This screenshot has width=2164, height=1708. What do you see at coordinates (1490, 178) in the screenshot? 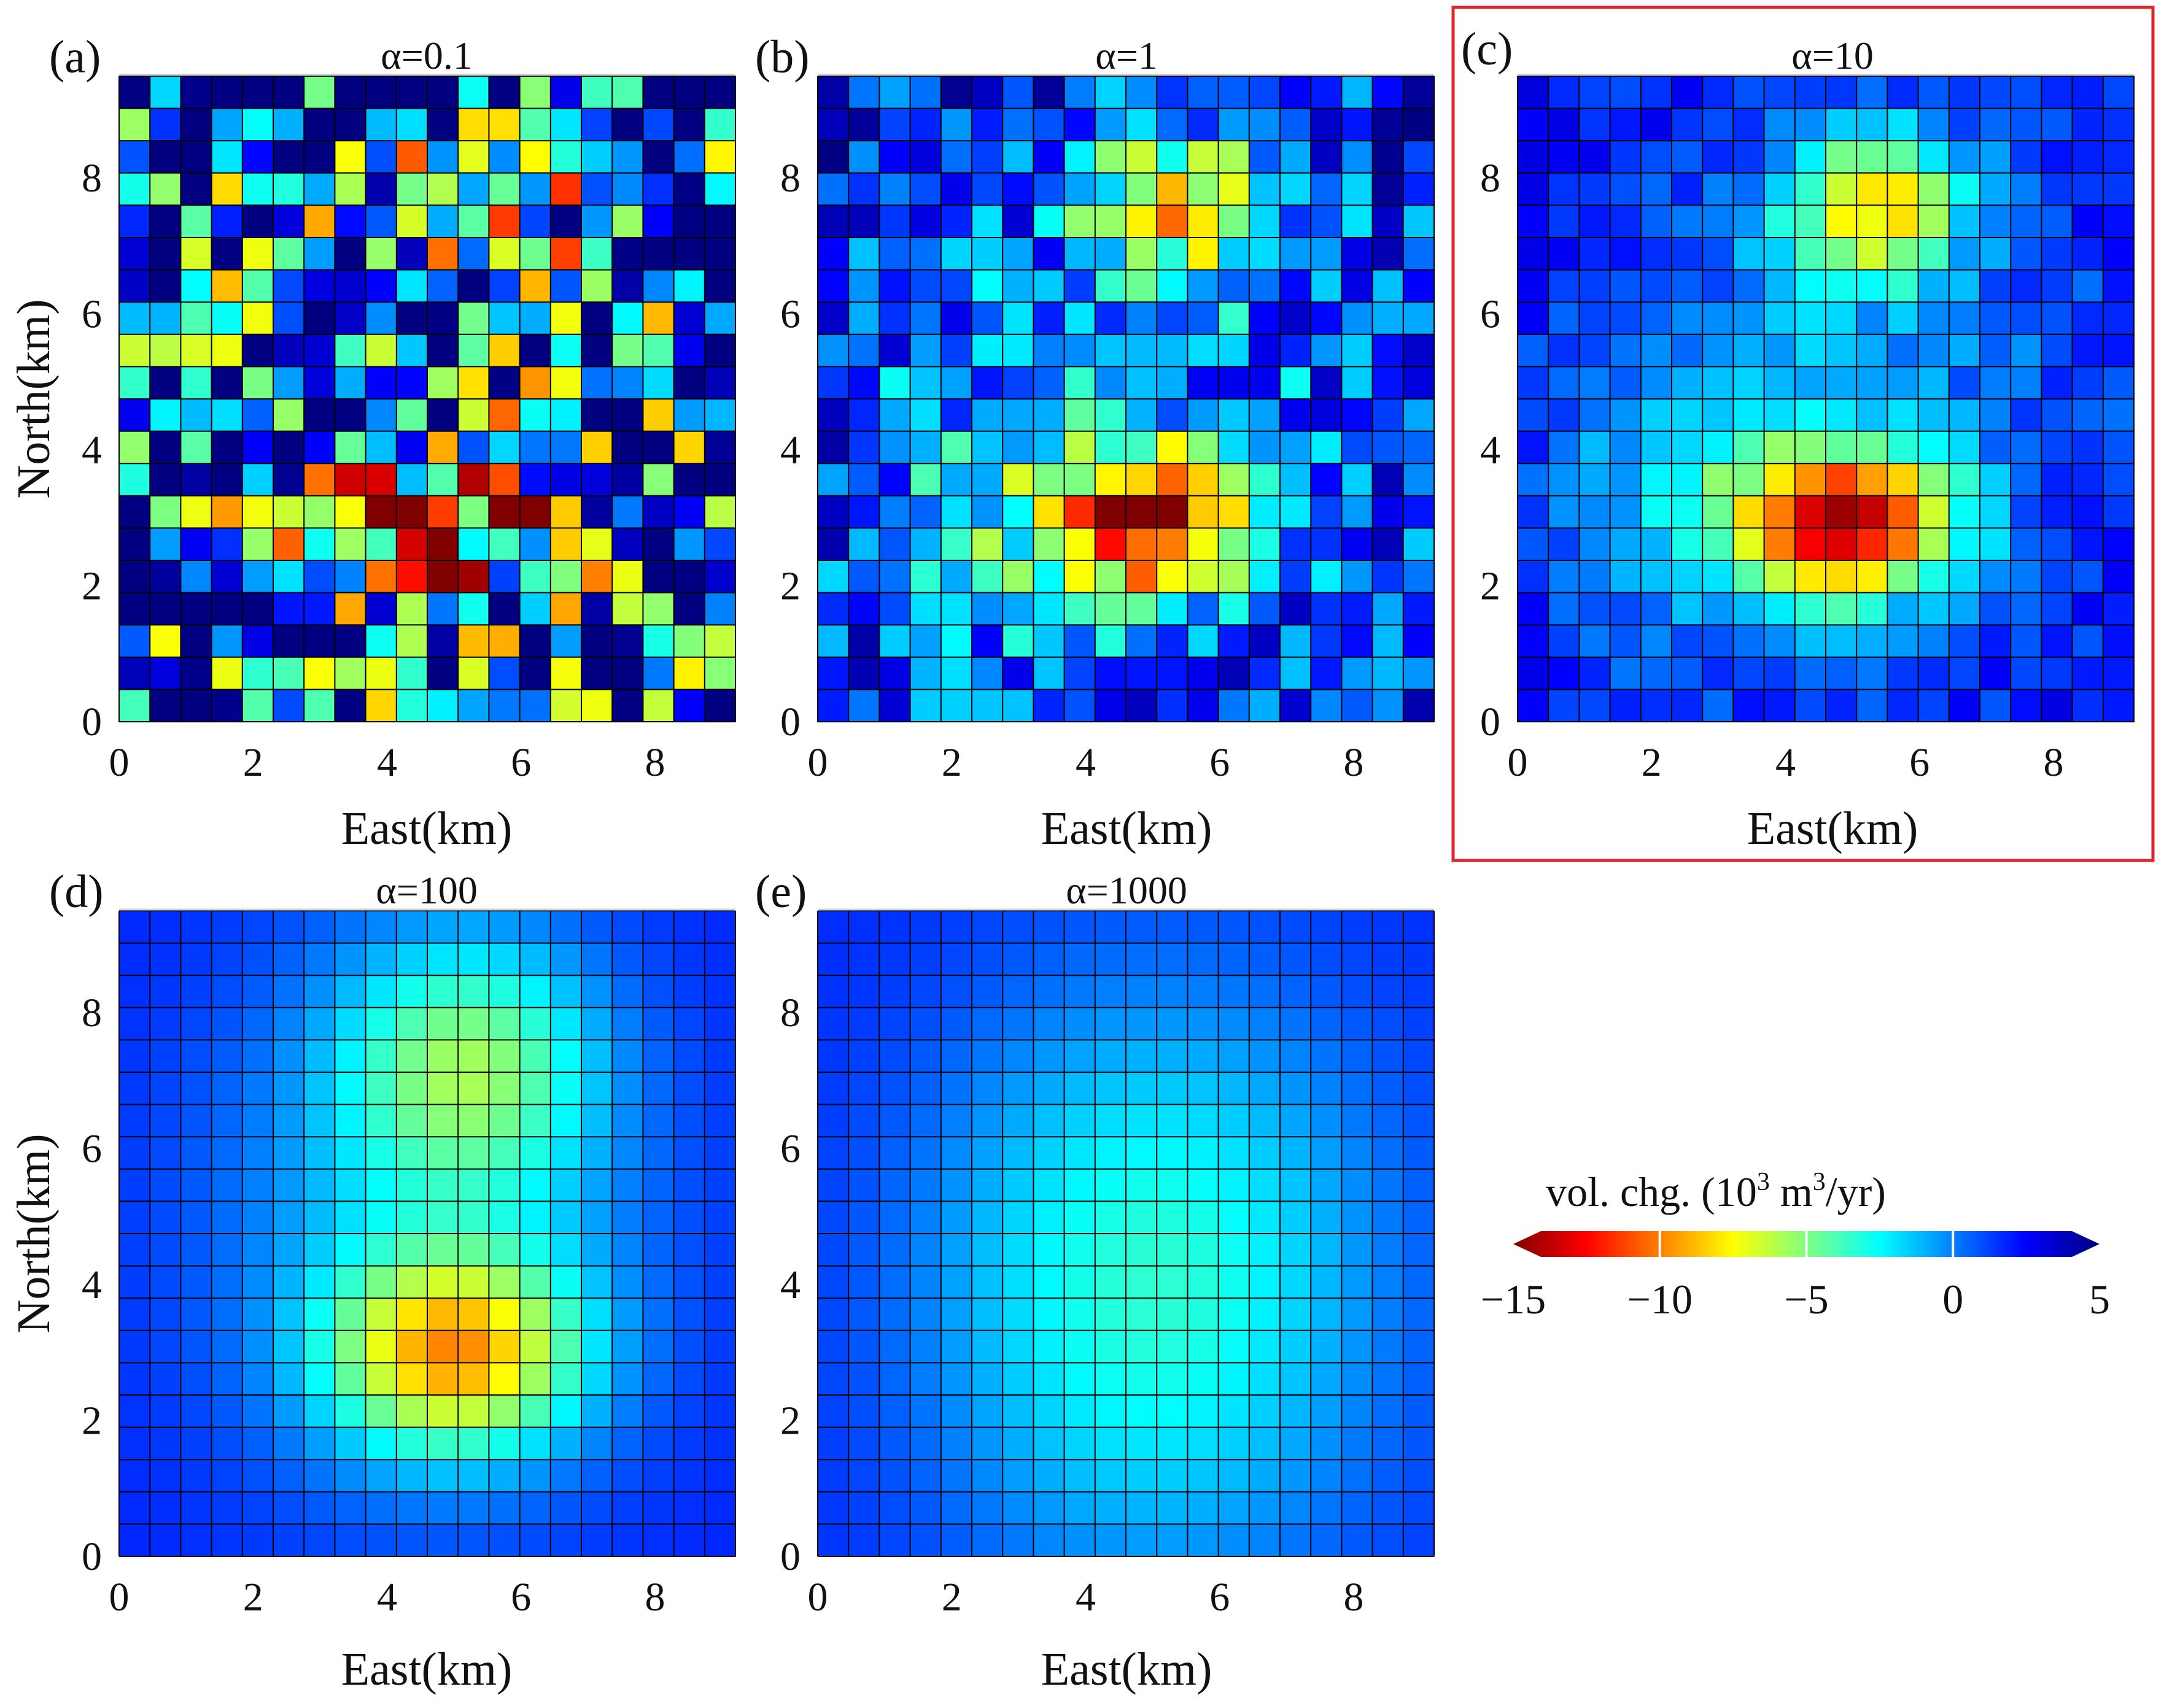
I see `y-tick-label: 8` at bounding box center [1490, 178].